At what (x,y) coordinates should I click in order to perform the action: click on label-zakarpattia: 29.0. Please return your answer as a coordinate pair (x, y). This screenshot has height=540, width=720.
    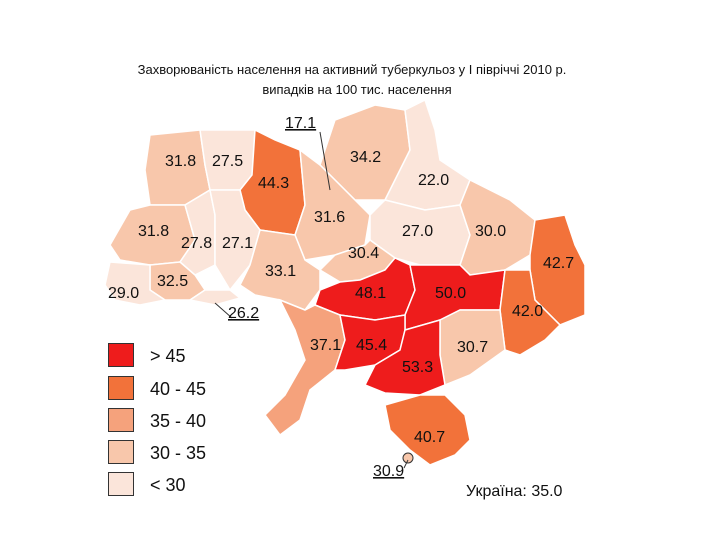
    Looking at the image, I should click on (123, 293).